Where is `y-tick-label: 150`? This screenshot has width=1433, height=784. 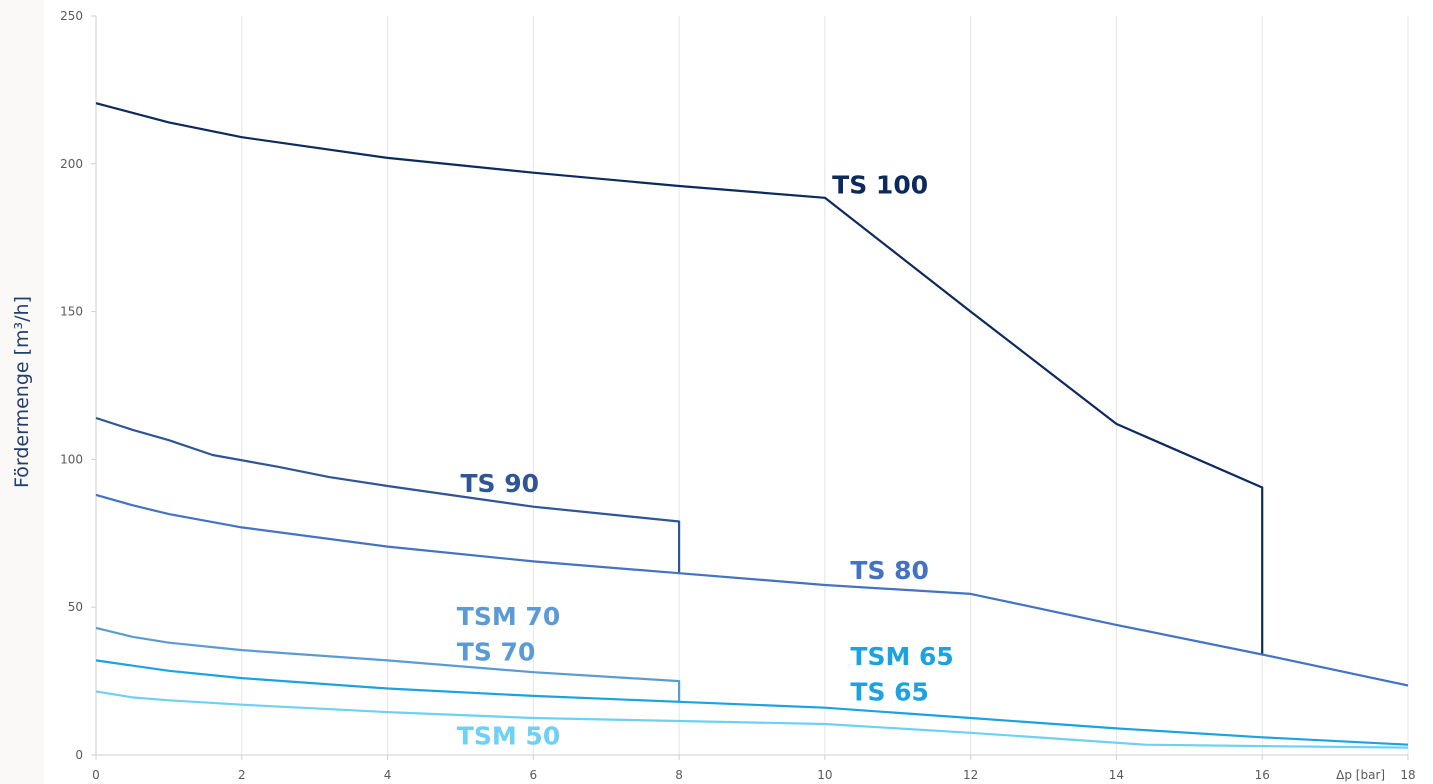 y-tick-label: 150 is located at coordinates (71, 312).